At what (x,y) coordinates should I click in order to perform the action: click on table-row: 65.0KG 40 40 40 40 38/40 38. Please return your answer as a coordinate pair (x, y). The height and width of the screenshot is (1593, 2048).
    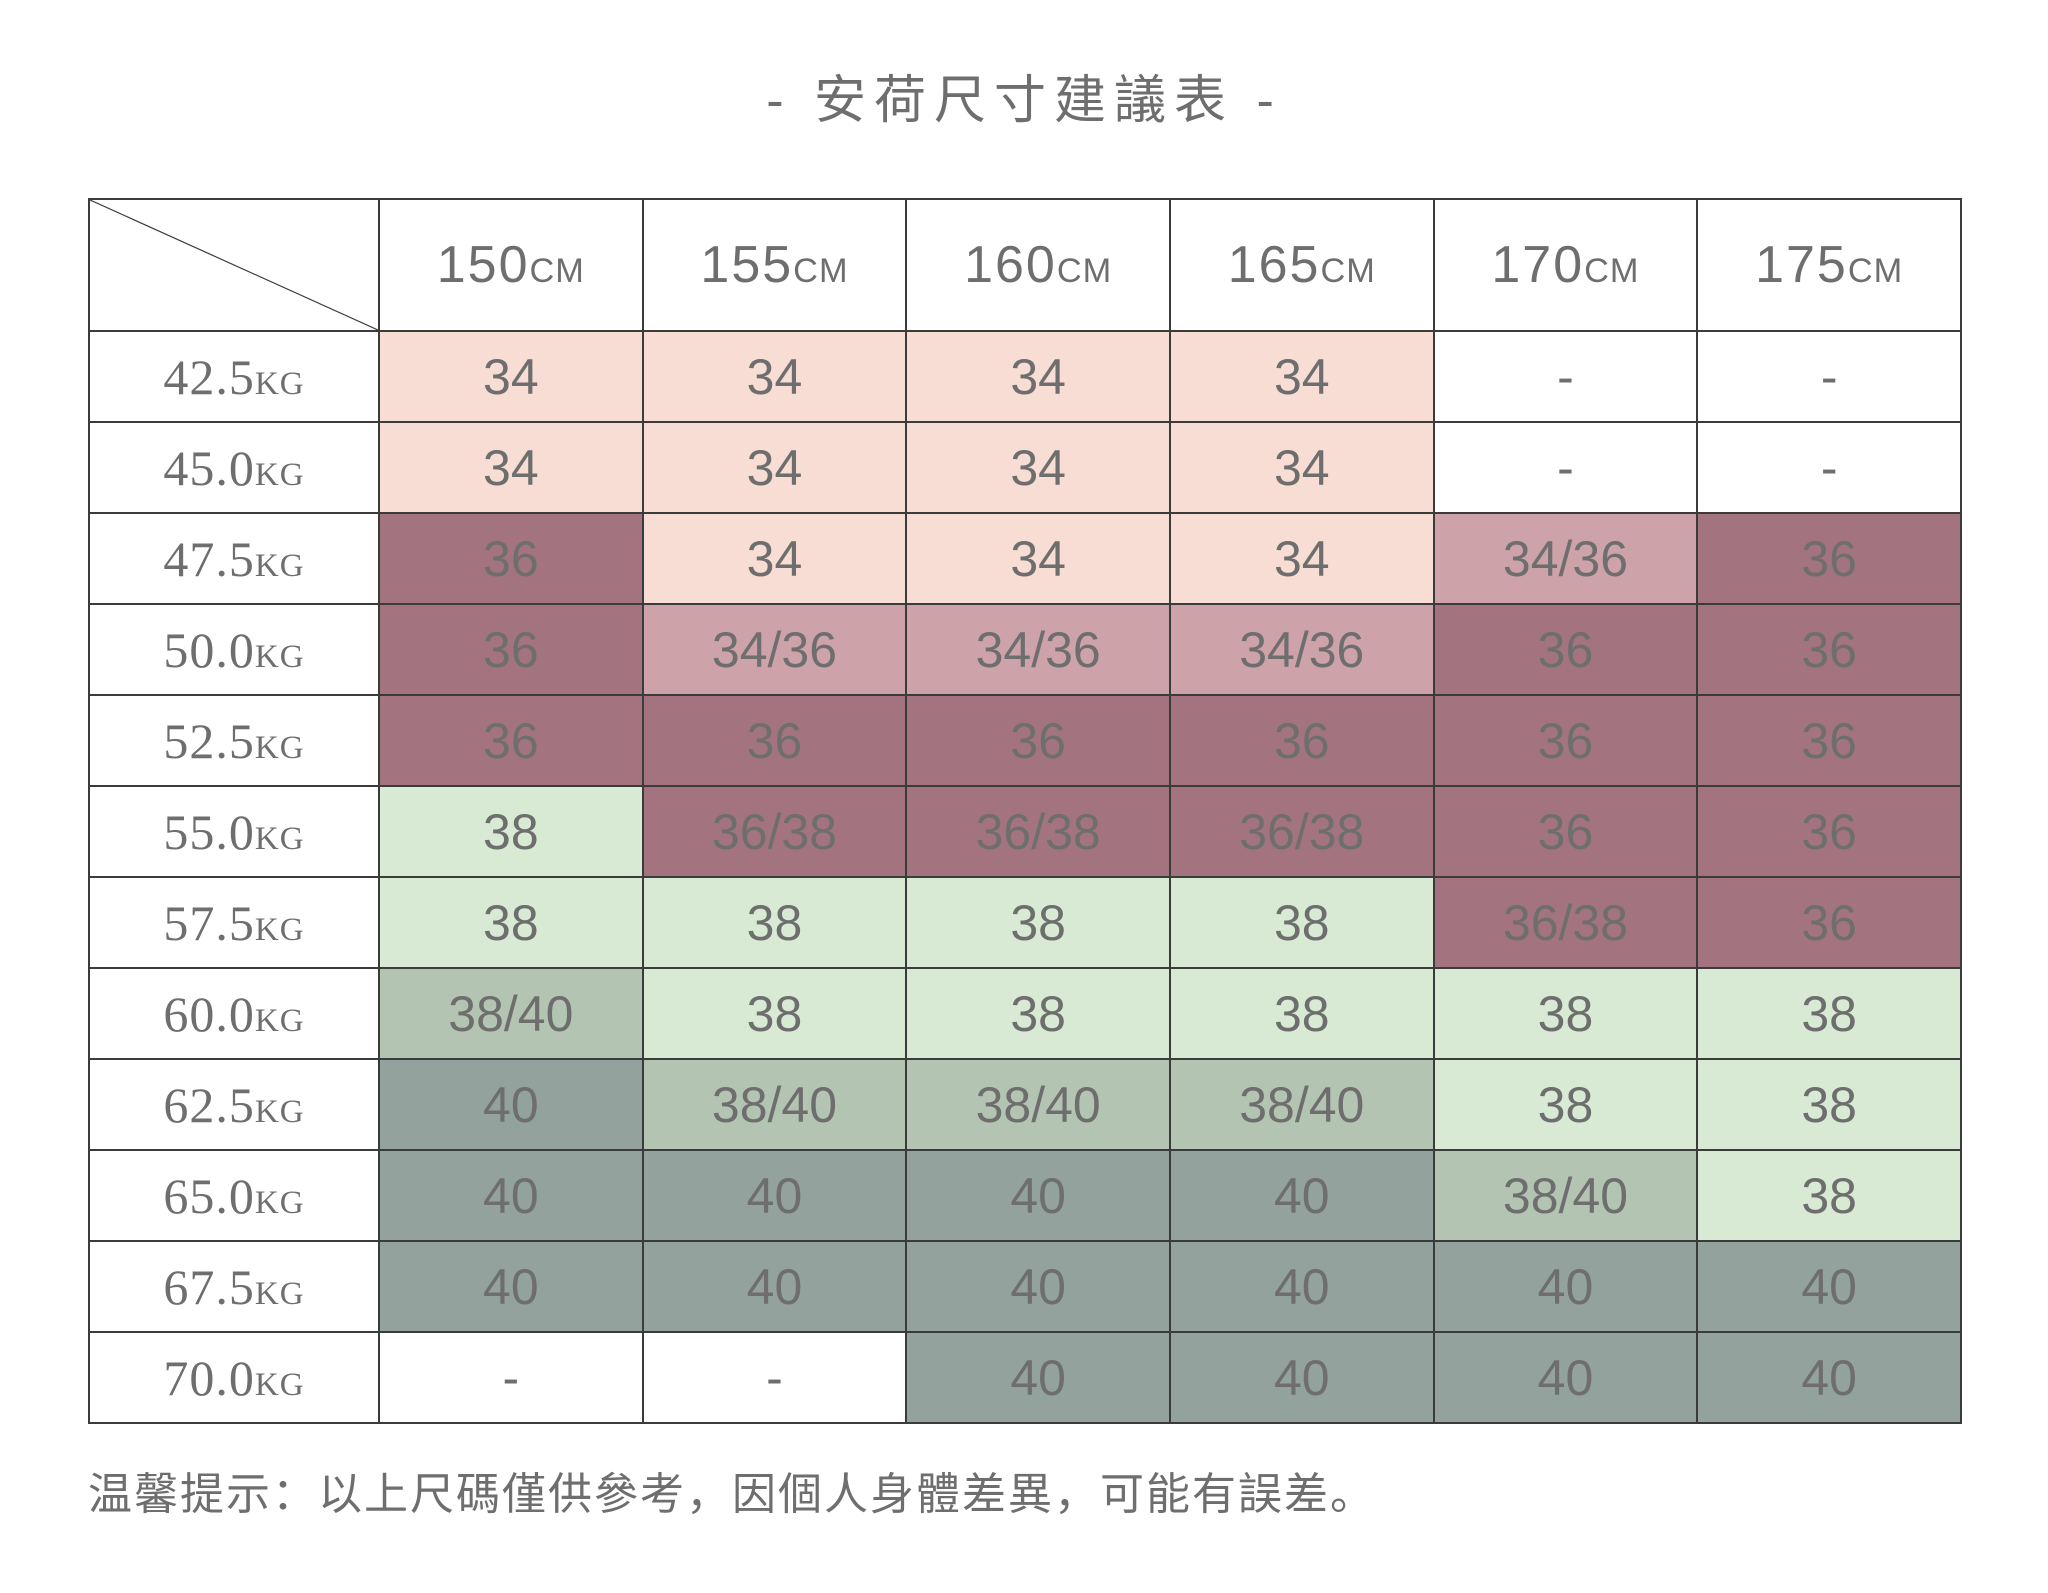
    Looking at the image, I should click on (1025, 1195).